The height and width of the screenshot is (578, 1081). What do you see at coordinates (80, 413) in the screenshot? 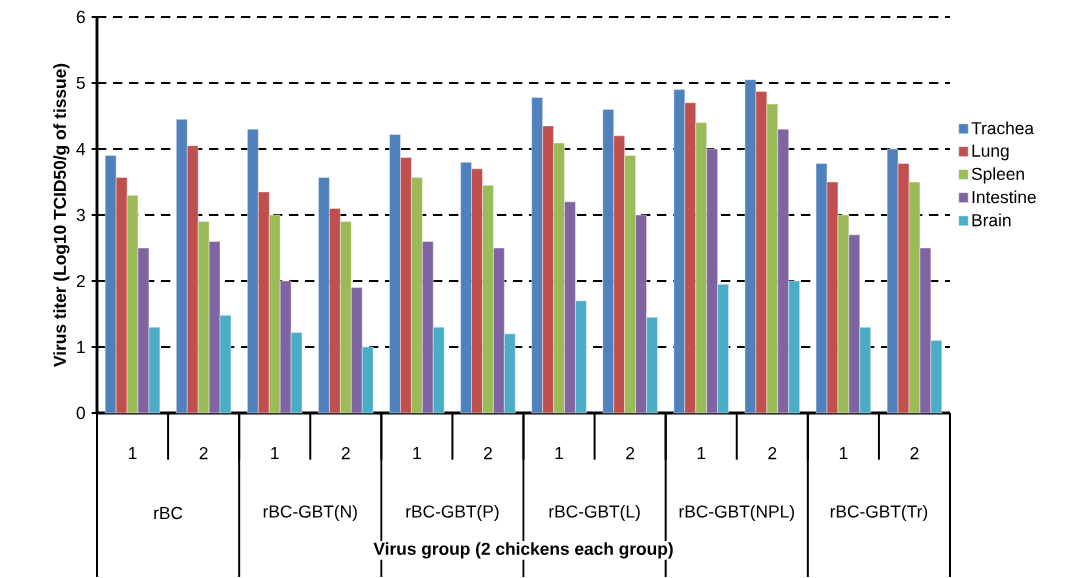
I see `y-tick-label: 0` at bounding box center [80, 413].